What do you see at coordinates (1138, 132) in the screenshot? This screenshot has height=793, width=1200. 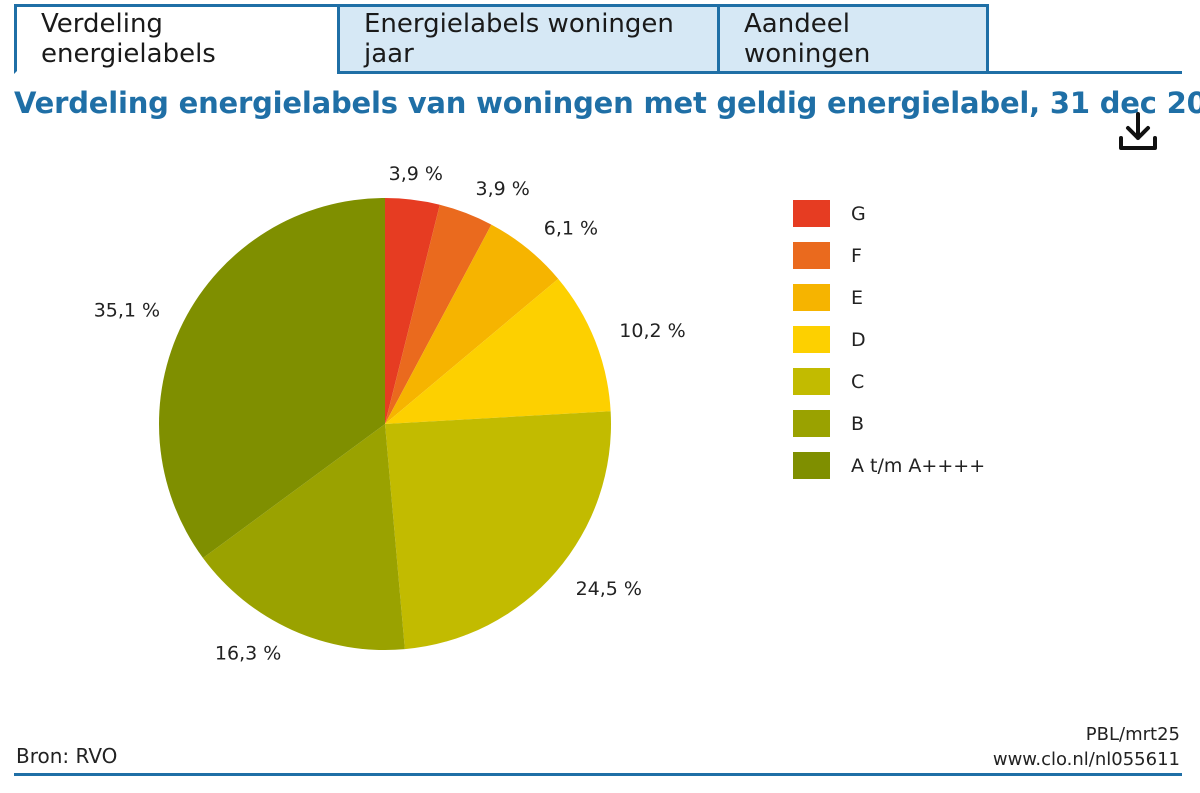 I see `download-icon` at bounding box center [1138, 132].